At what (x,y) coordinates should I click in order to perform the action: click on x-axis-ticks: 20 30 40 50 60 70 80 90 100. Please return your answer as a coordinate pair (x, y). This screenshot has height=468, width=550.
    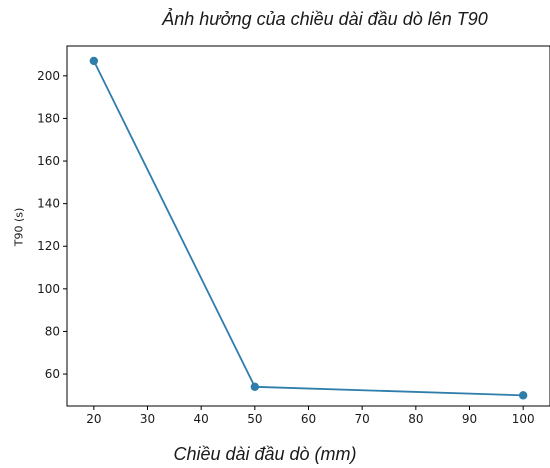
    Looking at the image, I should click on (310, 416).